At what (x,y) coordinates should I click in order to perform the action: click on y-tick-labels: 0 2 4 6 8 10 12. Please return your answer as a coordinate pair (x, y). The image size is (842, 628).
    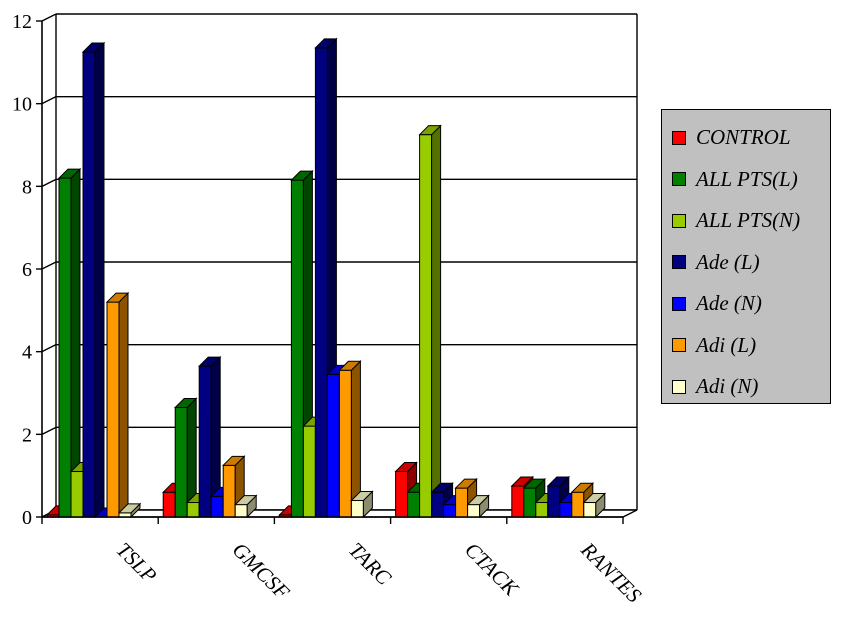
    Looking at the image, I should click on (22, 270).